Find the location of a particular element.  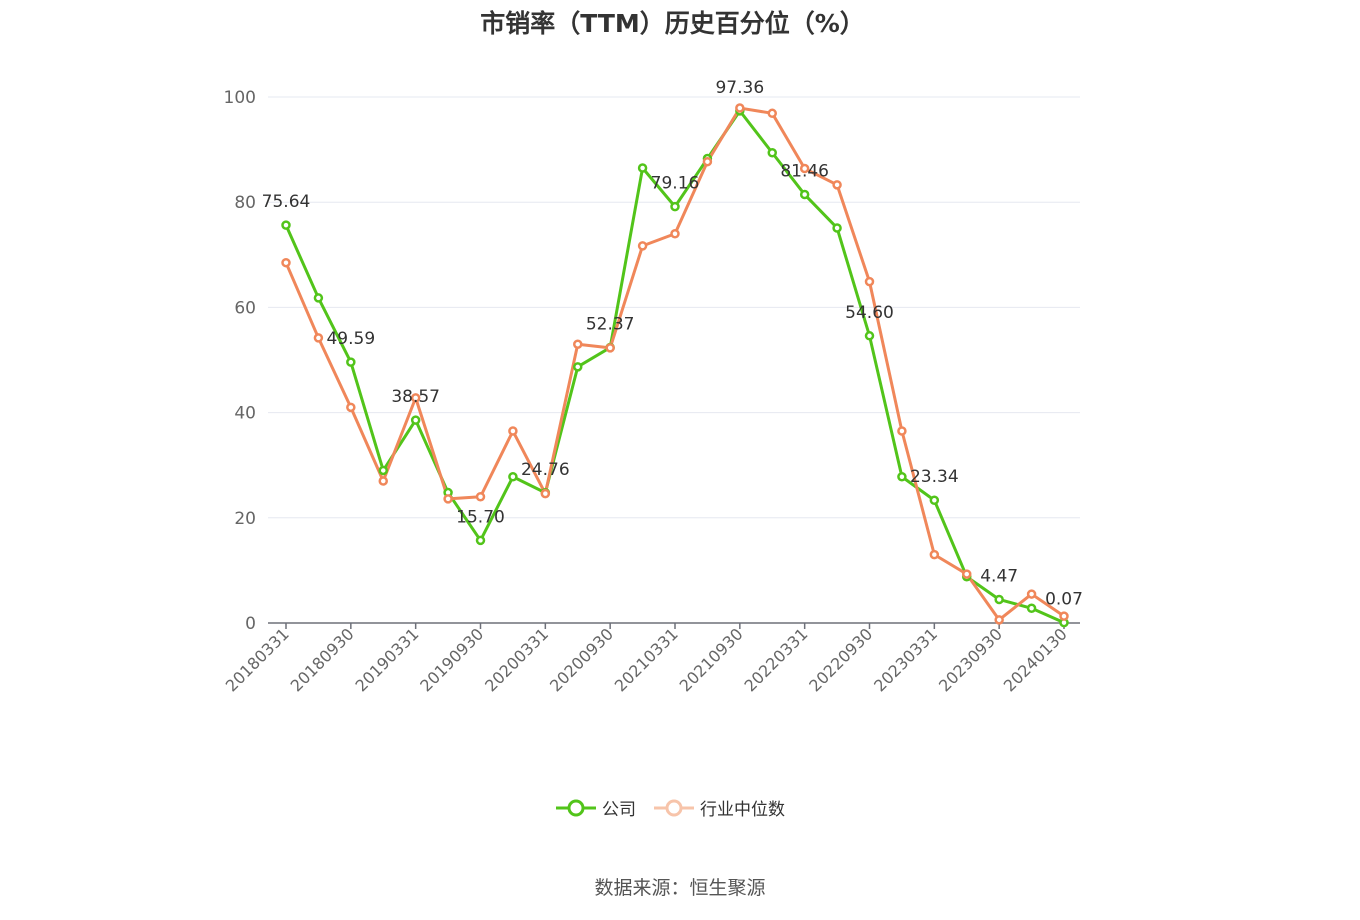

data-label: 24.76 is located at coordinates (545, 470).